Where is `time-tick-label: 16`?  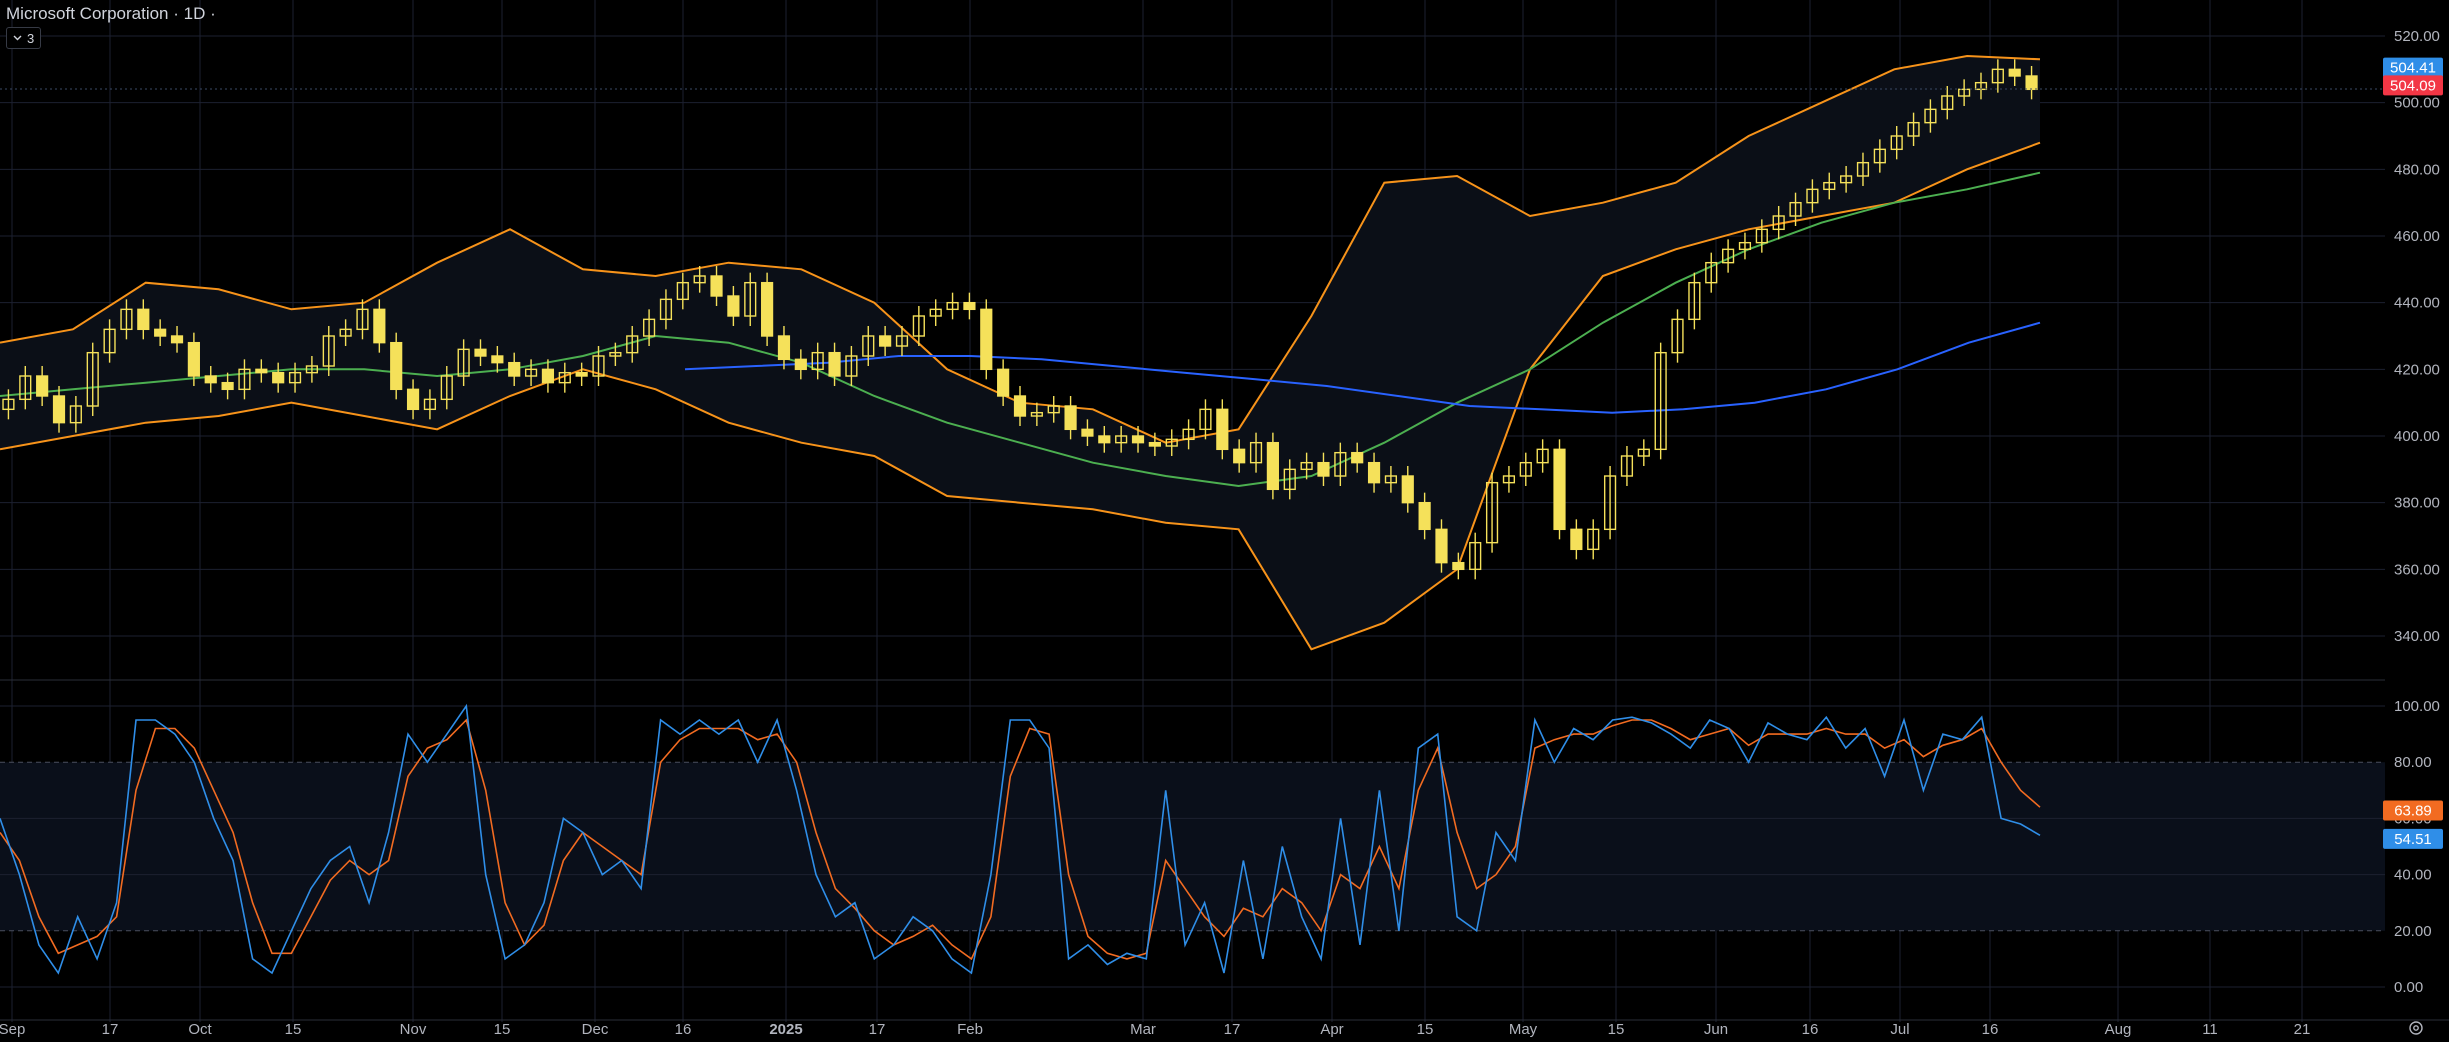 time-tick-label: 16 is located at coordinates (1810, 1029).